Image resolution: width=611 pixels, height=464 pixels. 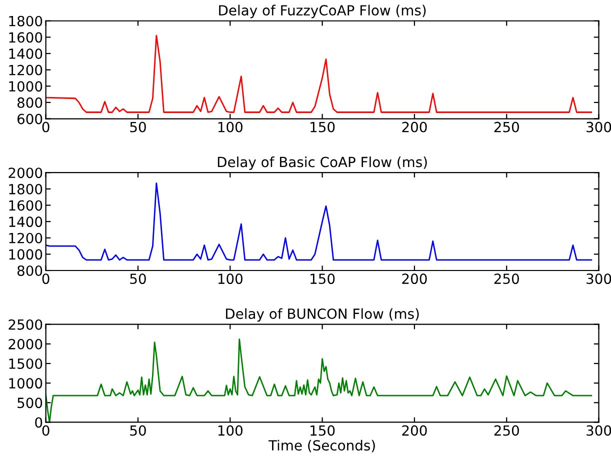 I want to click on chart-title: Delay of BUNCON Flow (ms), so click(x=322, y=315).